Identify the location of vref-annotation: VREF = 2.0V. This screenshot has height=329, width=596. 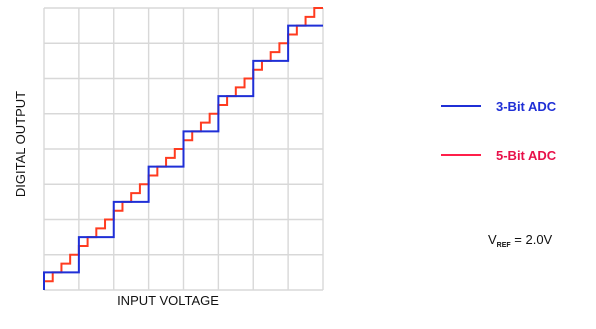
(520, 240).